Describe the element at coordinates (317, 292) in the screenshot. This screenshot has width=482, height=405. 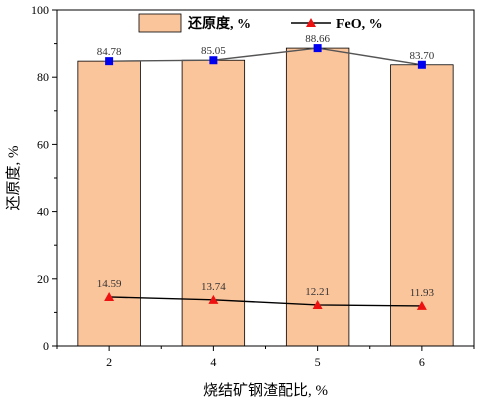
I see `feo-label-5: 12.21` at that location.